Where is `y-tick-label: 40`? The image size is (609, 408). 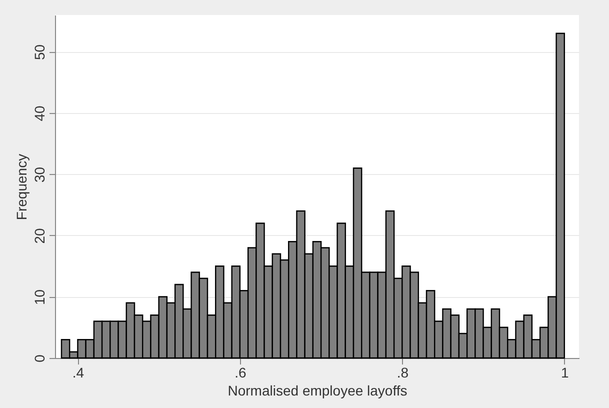
y-tick-label: 40 is located at coordinates (40, 114).